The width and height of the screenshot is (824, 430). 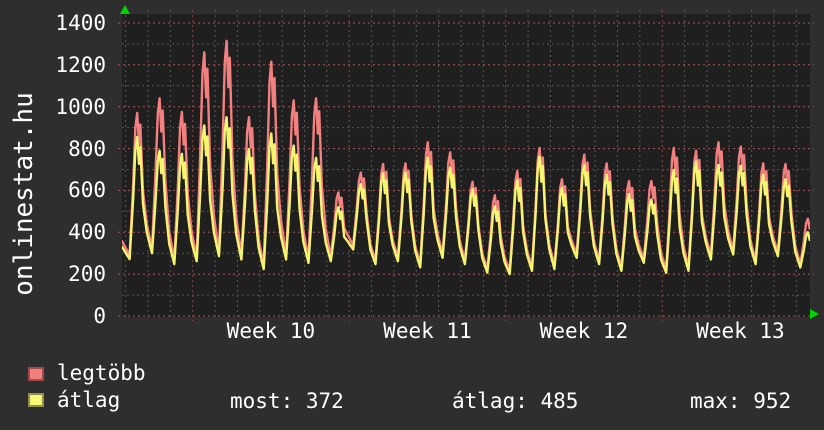 What do you see at coordinates (80, 106) in the screenshot?
I see `y-tick-label-1000: 1000` at bounding box center [80, 106].